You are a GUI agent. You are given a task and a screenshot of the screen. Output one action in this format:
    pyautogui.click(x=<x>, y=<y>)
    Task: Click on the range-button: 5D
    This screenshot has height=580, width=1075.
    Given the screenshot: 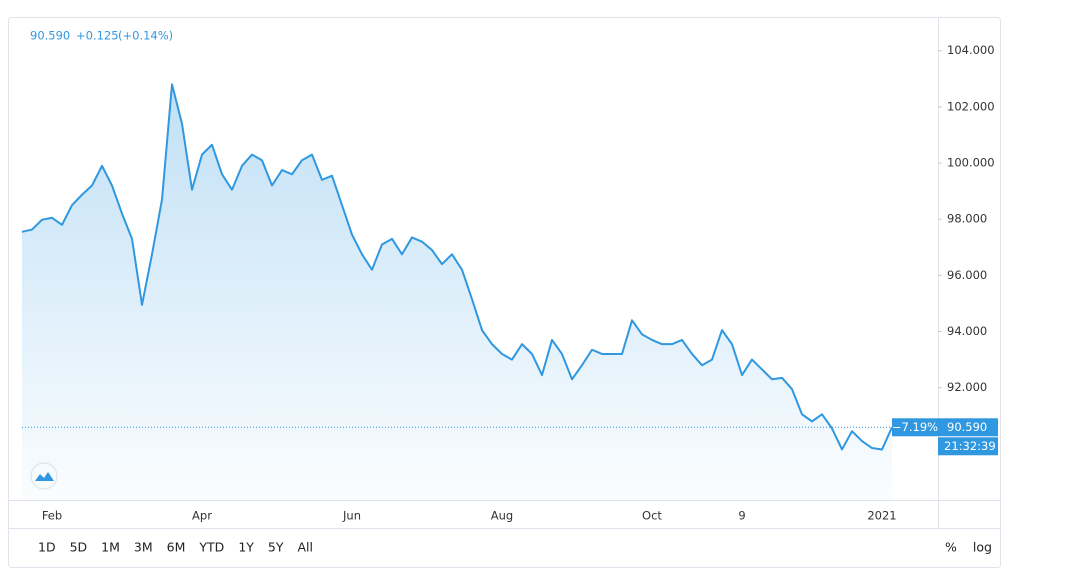 What is the action you would take?
    pyautogui.click(x=79, y=547)
    